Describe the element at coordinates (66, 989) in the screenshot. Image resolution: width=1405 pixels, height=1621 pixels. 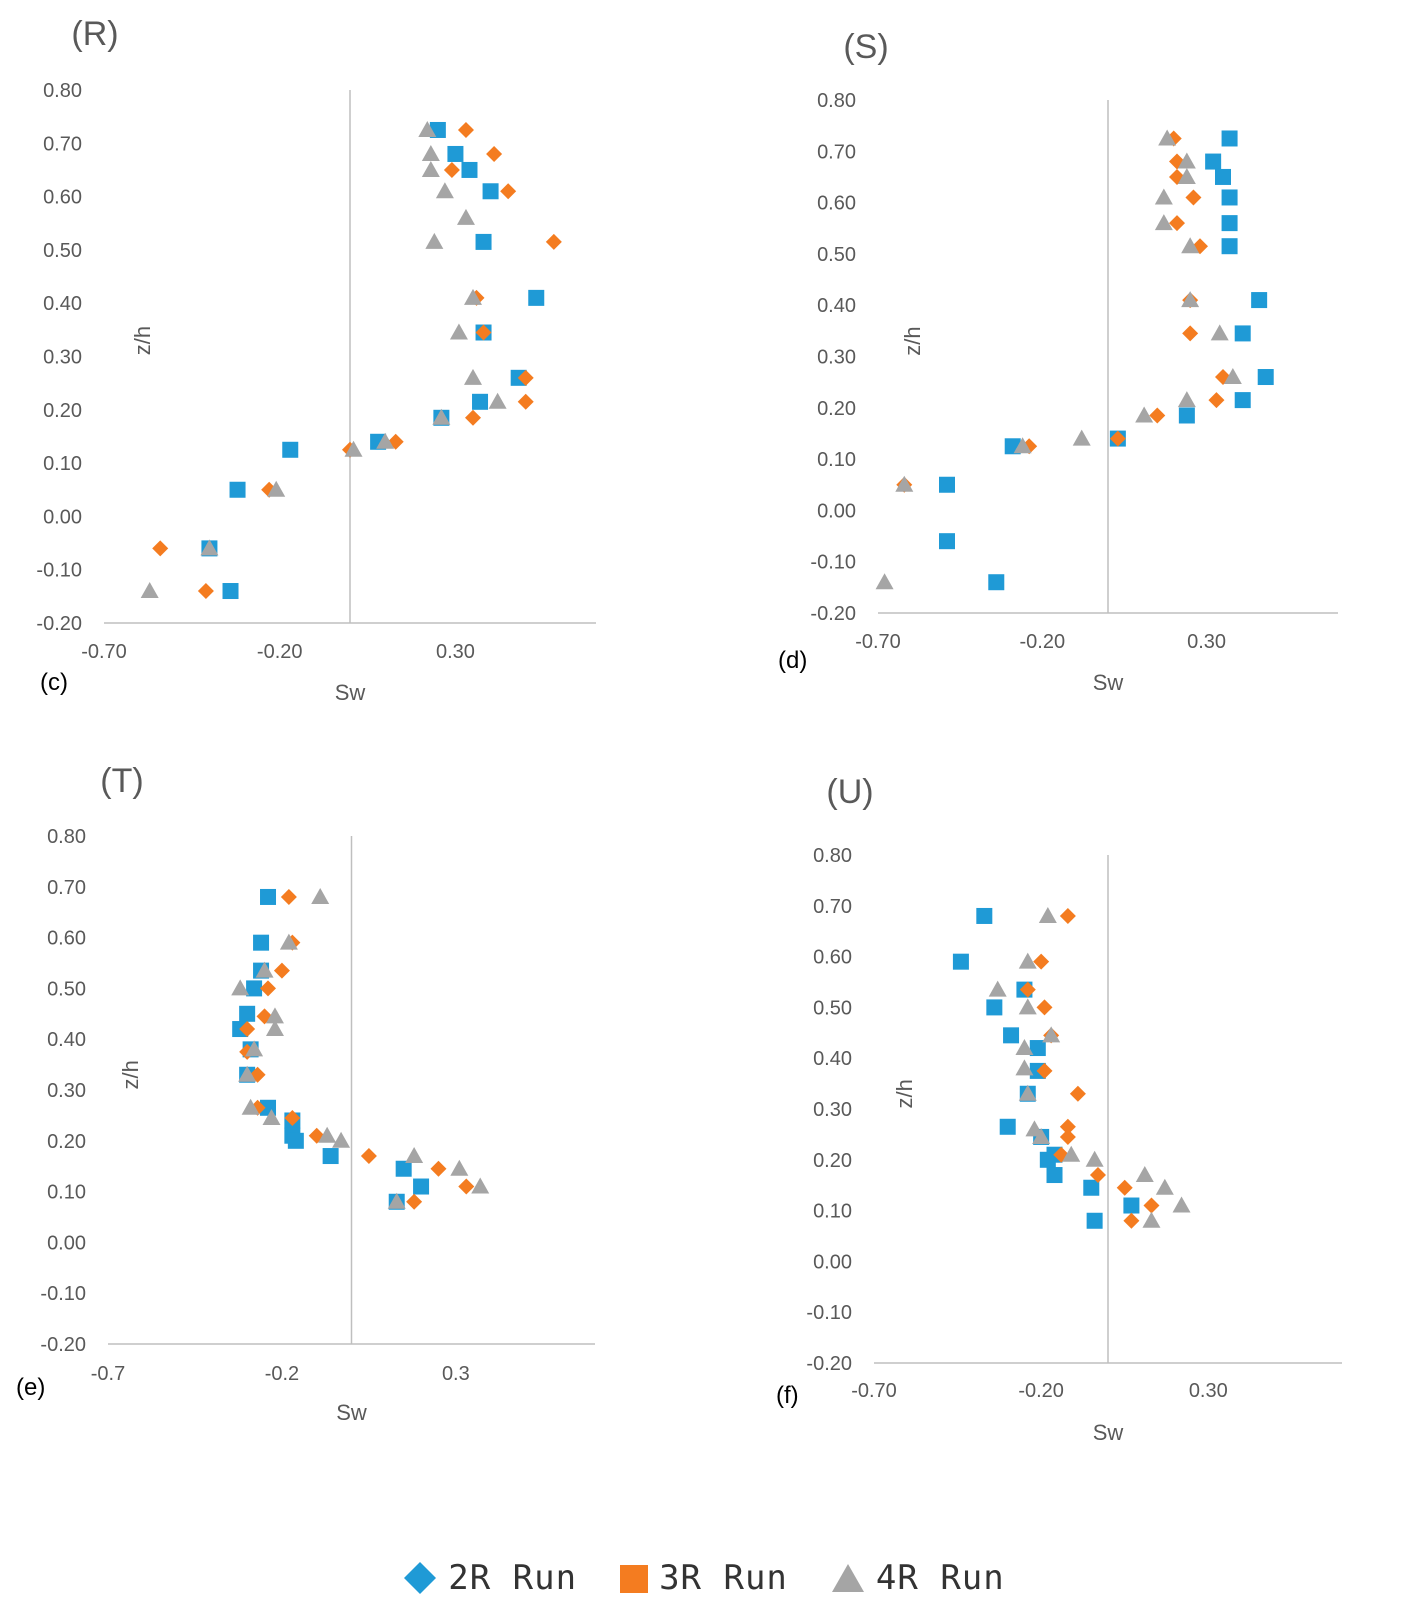
I see `y-tick-label: 0.50` at that location.